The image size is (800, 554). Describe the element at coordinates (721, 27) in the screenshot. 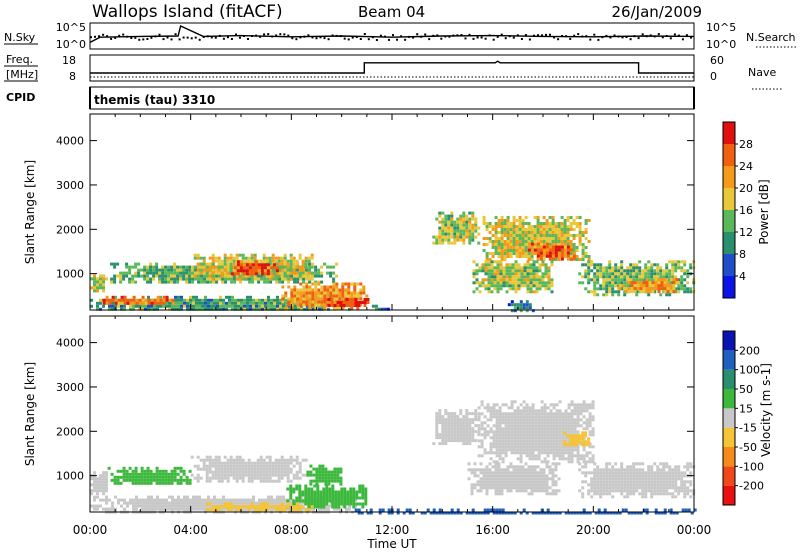

I see `noise-search-tick-top: 10^5` at that location.